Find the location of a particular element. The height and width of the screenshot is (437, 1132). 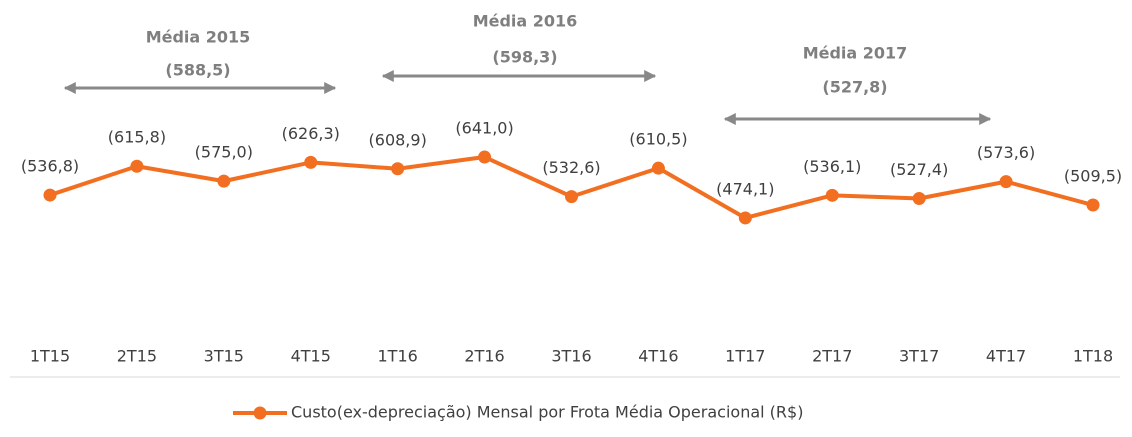

annotation-value: (588,5) is located at coordinates (197, 70).